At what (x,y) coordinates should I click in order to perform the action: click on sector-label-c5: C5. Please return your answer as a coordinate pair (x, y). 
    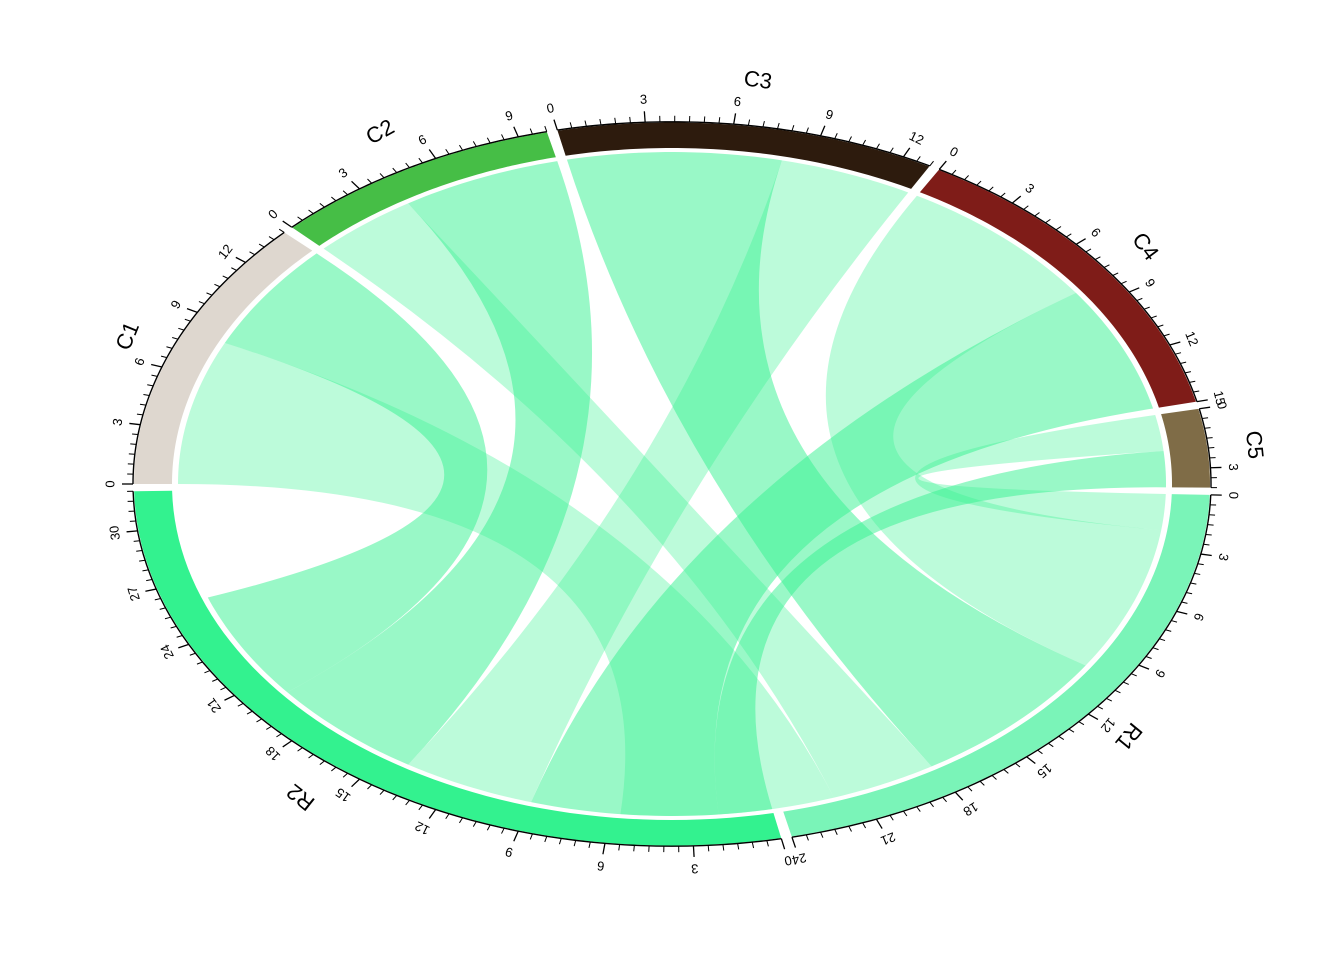
    Looking at the image, I should click on (1255, 445).